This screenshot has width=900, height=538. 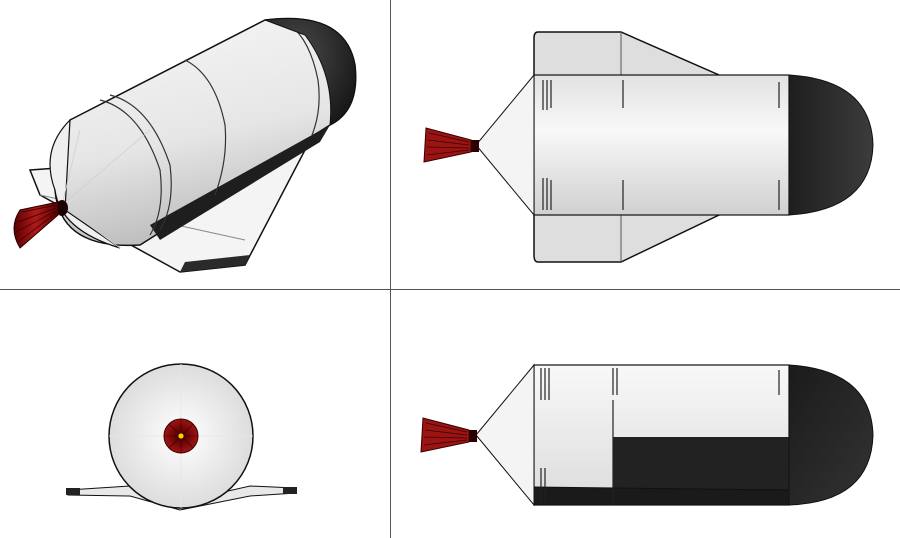 I want to click on viewport-divider-vertical, so click(x=390, y=269).